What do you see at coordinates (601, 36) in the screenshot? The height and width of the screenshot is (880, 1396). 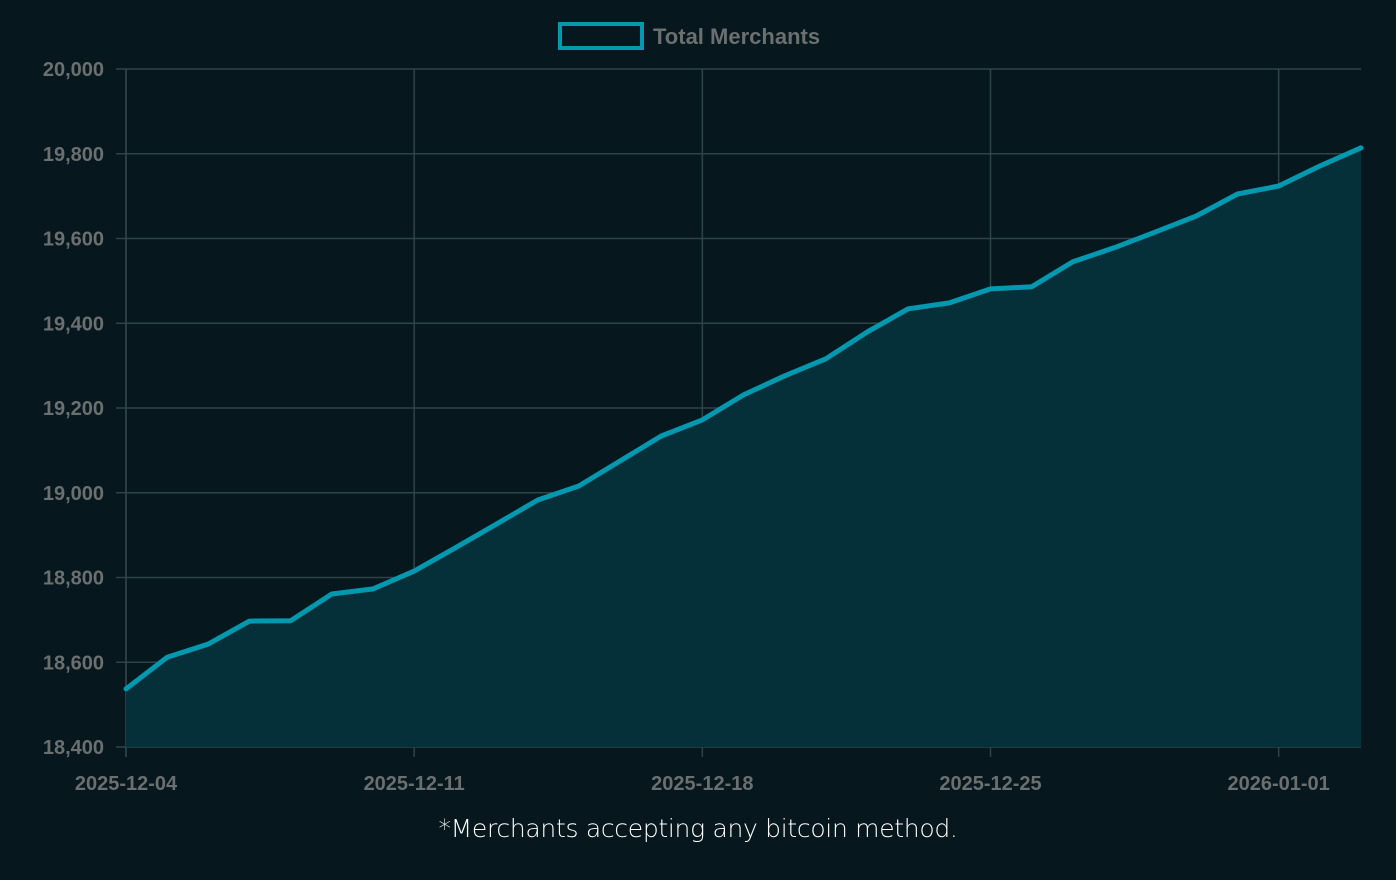 I see `legend-swatch` at bounding box center [601, 36].